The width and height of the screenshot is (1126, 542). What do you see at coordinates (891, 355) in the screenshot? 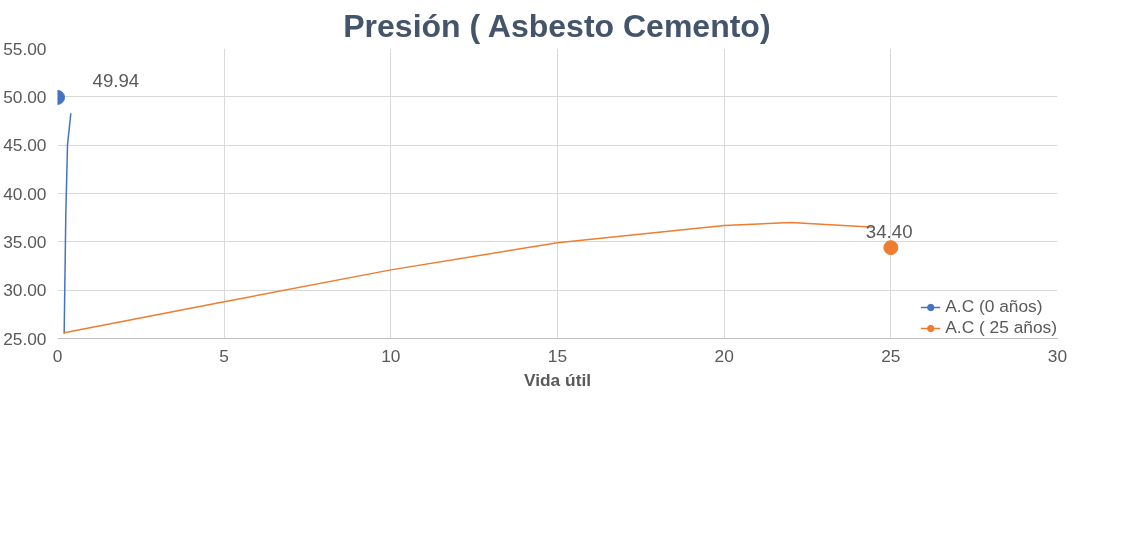
I see `x-tick-label: 25` at bounding box center [891, 355].